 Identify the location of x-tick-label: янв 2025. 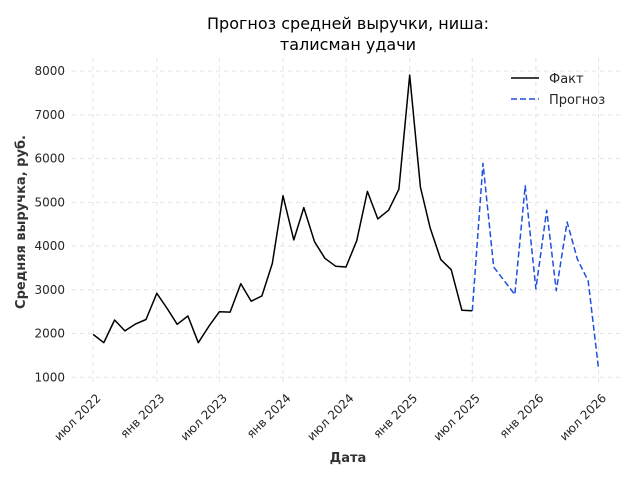
(395, 416).